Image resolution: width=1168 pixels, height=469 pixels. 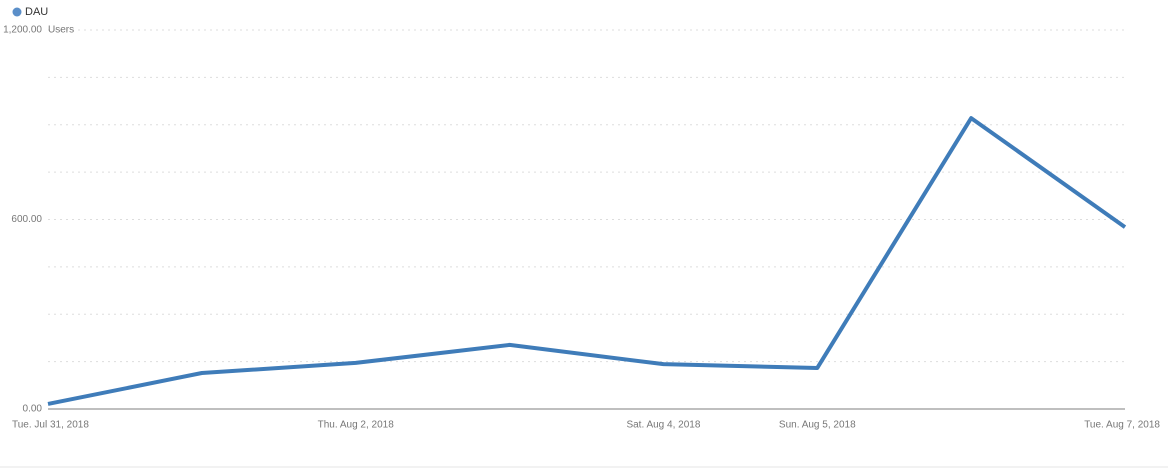 I want to click on x-tick-label: Sat. Aug 4, 2018, so click(x=663, y=425).